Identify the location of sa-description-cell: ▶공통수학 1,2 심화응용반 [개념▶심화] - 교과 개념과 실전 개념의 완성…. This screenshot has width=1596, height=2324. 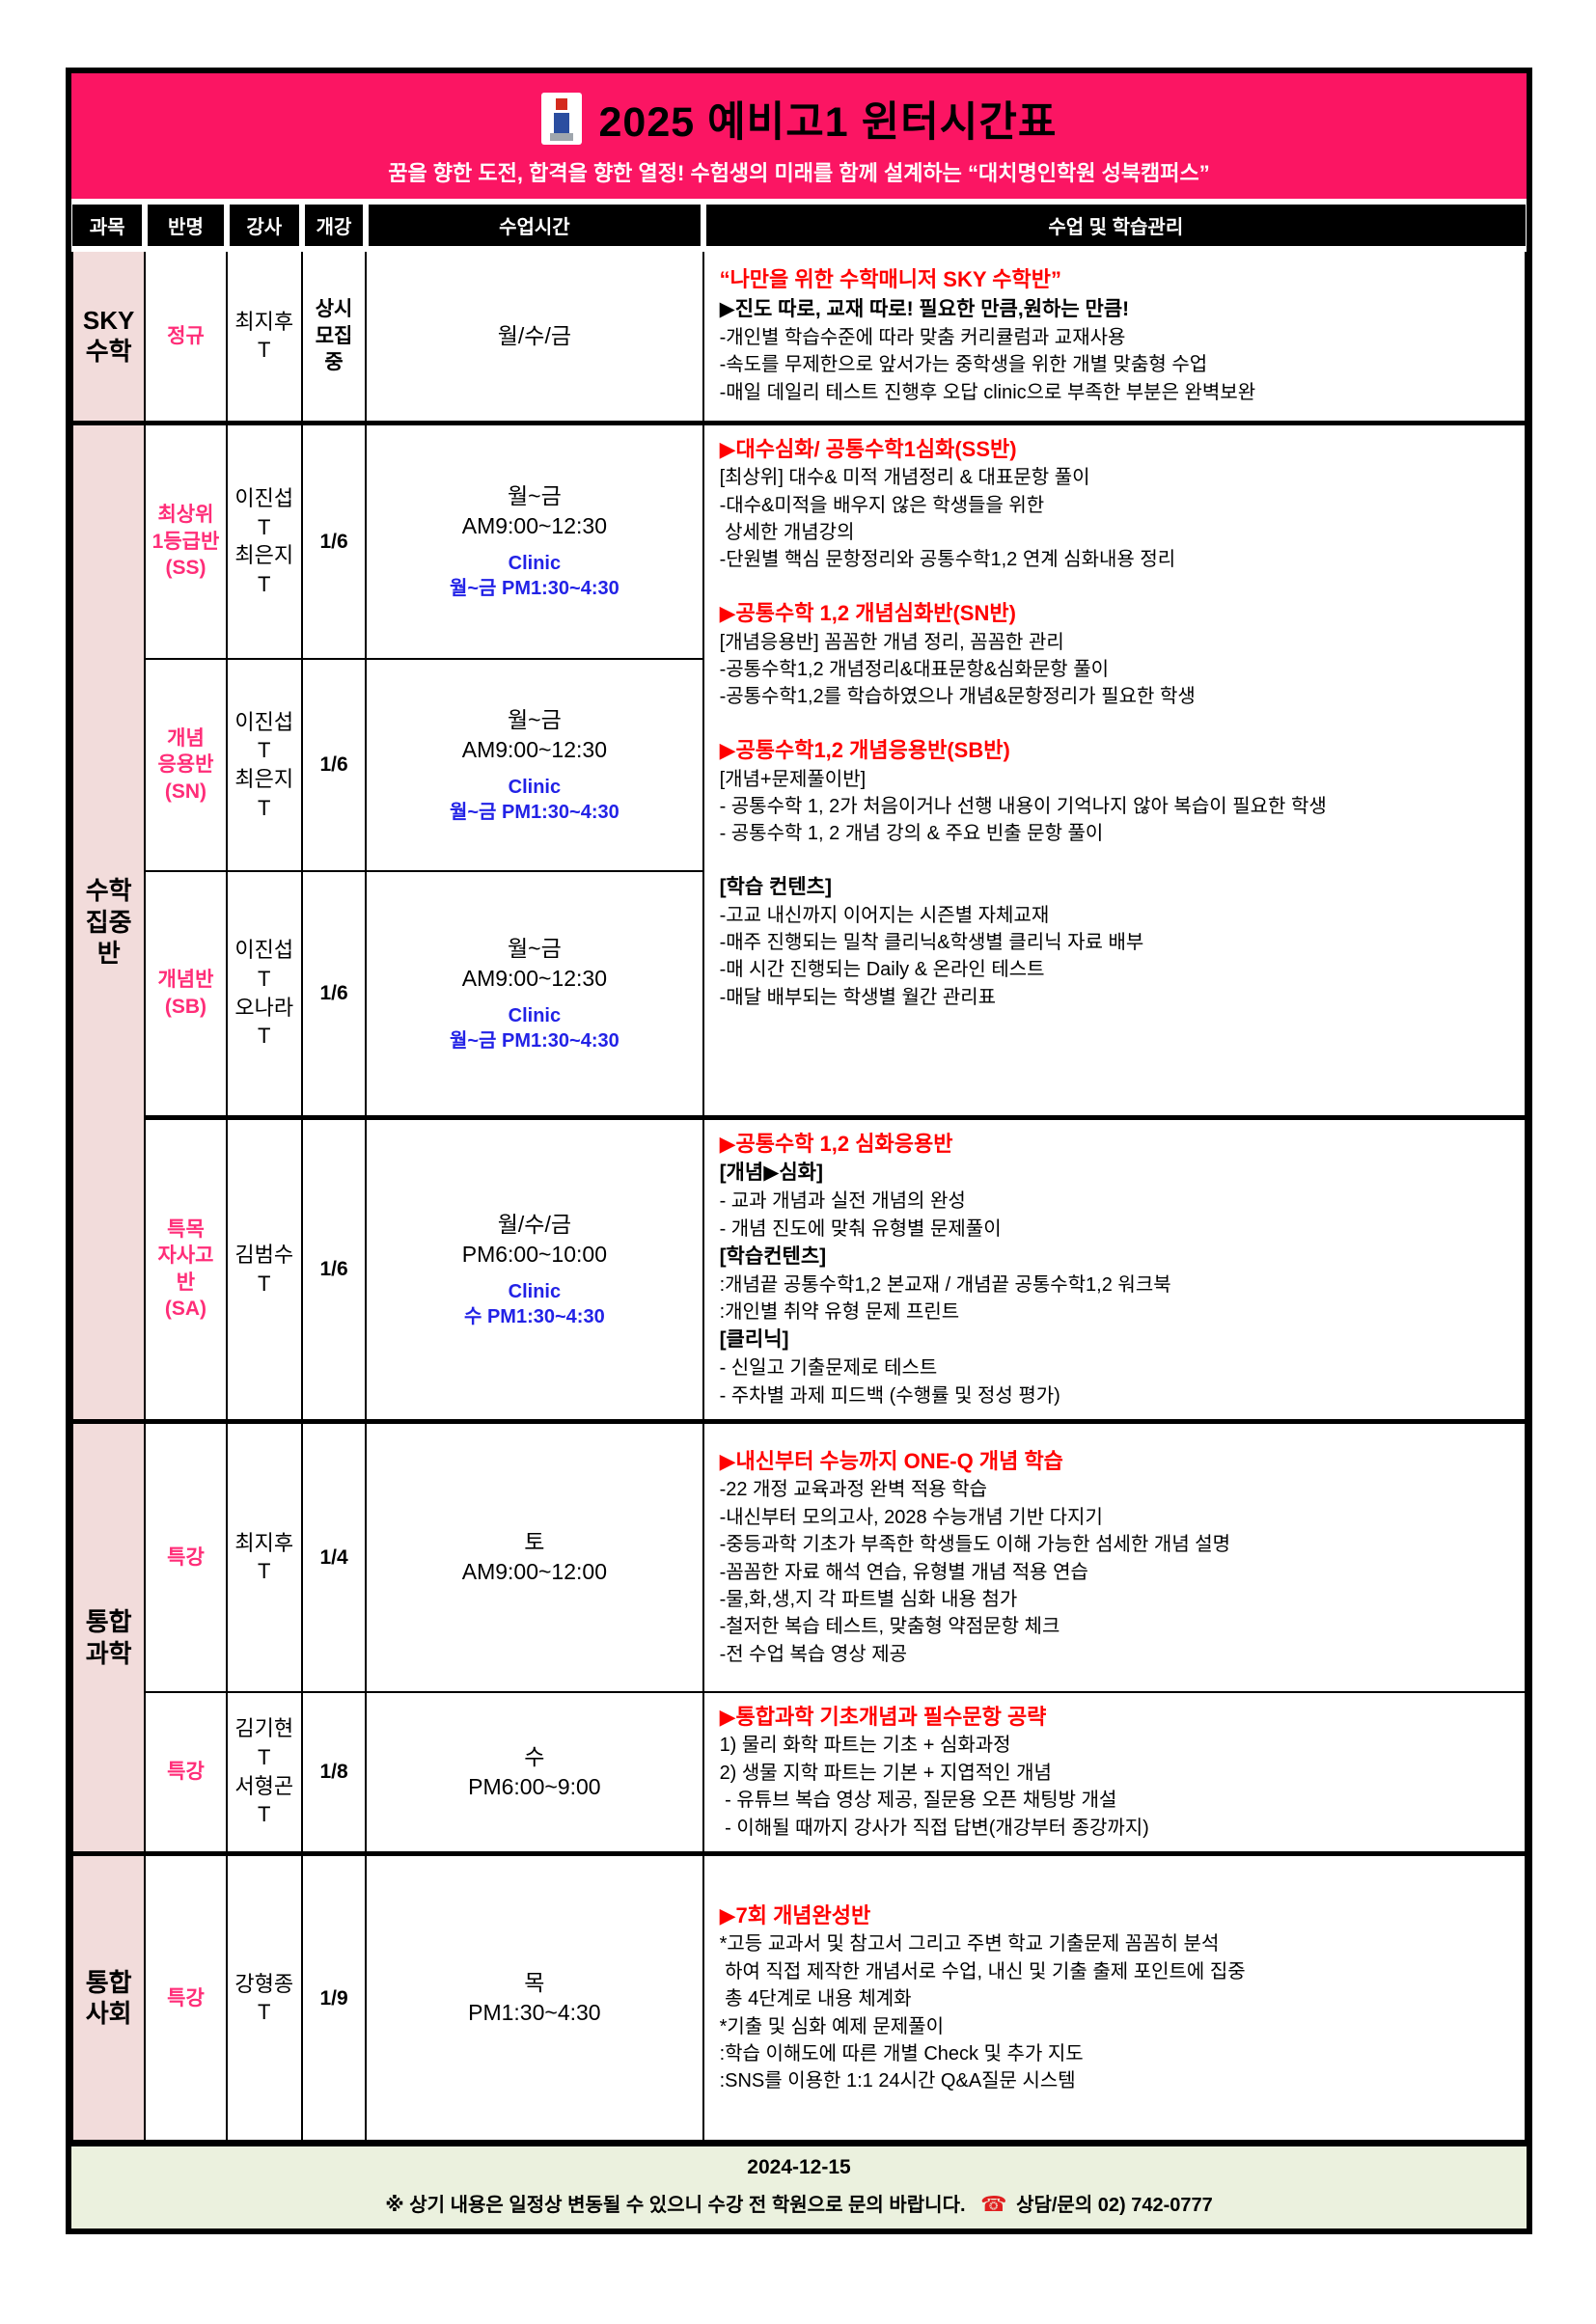
(1115, 1268).